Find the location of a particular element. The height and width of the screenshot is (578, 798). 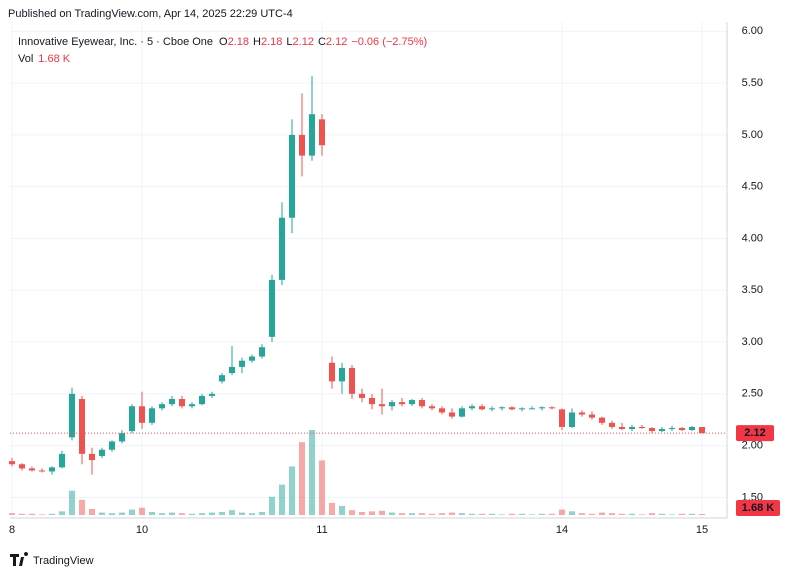

symbol: Innovative Eyewear, Inc. · 5 · Cboe One is located at coordinates (115, 42).